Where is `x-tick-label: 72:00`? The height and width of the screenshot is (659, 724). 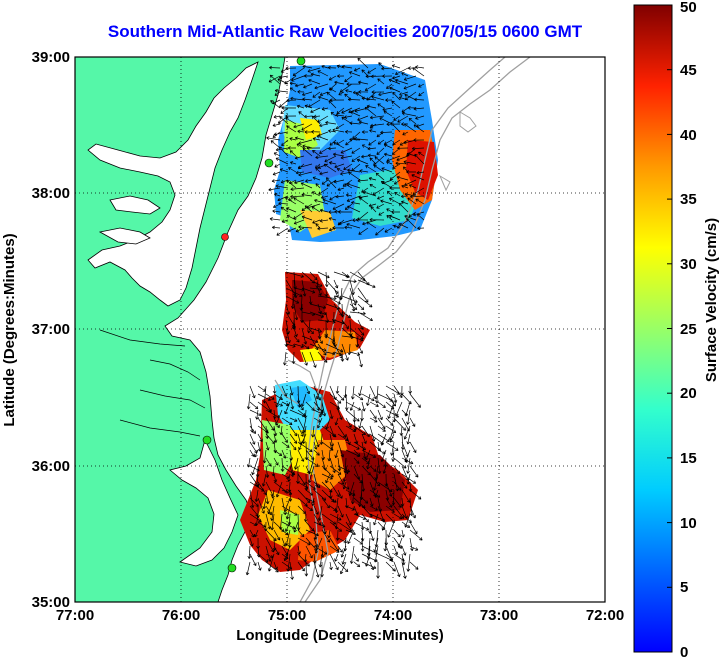
x-tick-label: 72:00 is located at coordinates (605, 615).